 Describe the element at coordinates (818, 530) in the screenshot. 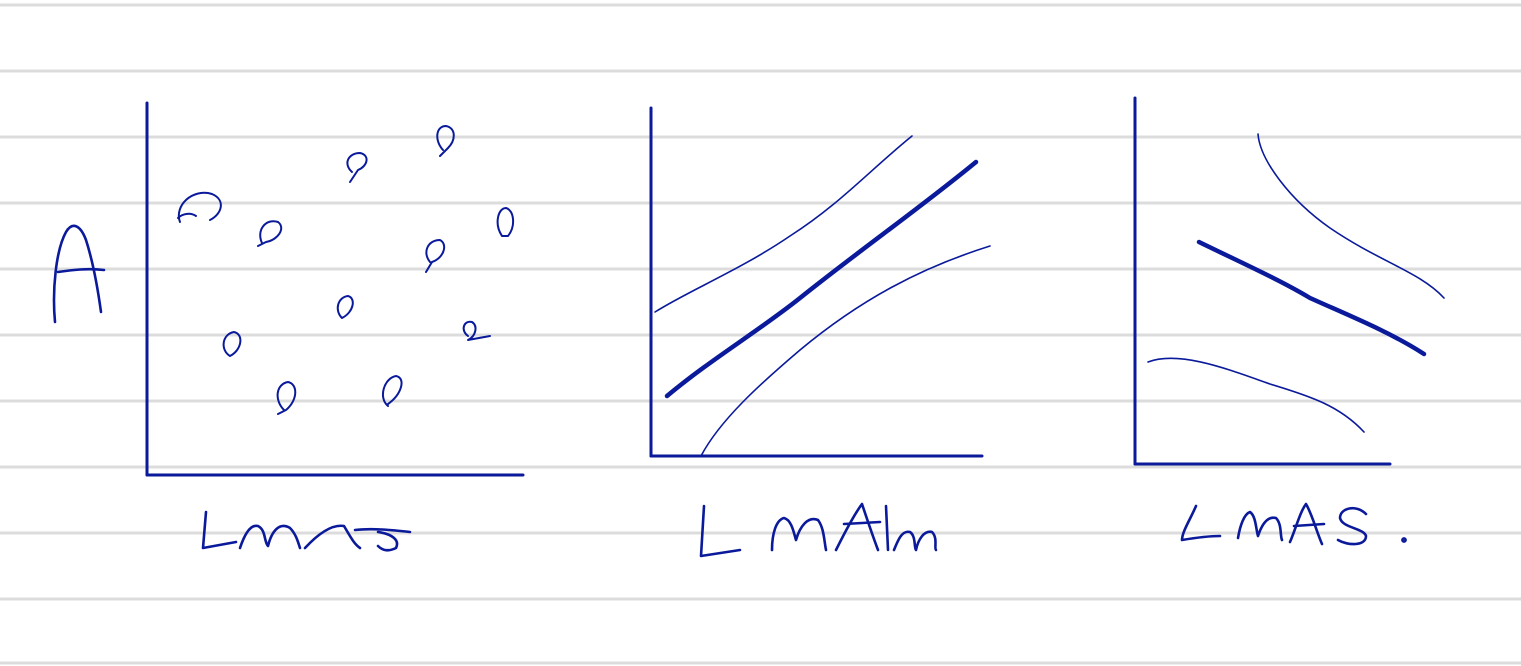

I see `x-axis-label-LMAm` at that location.